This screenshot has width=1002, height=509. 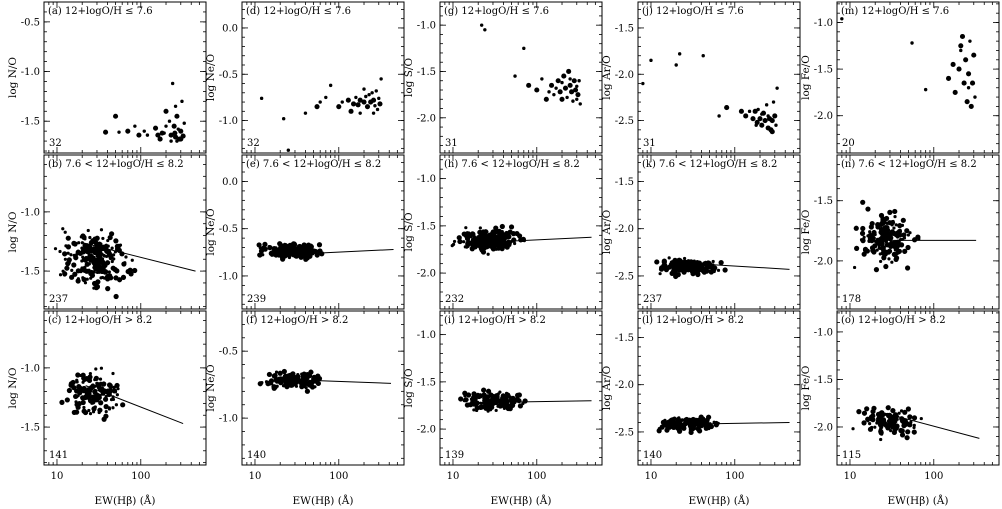 I want to click on panel-label: (c) 12+logO/H > 8.2, so click(x=100, y=320).